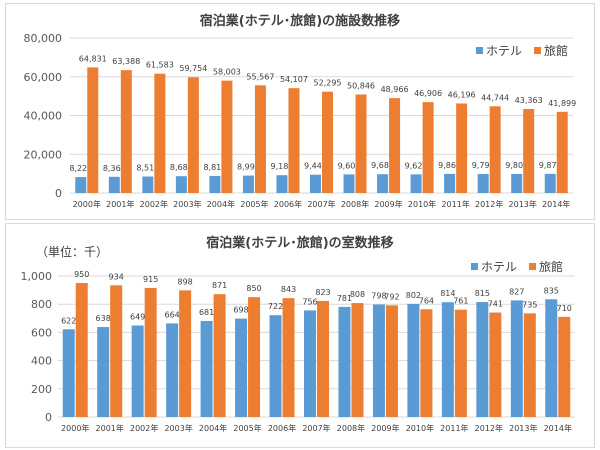 The image size is (600, 450). What do you see at coordinates (150, 279) in the screenshot?
I see `data-label: 915` at bounding box center [150, 279].